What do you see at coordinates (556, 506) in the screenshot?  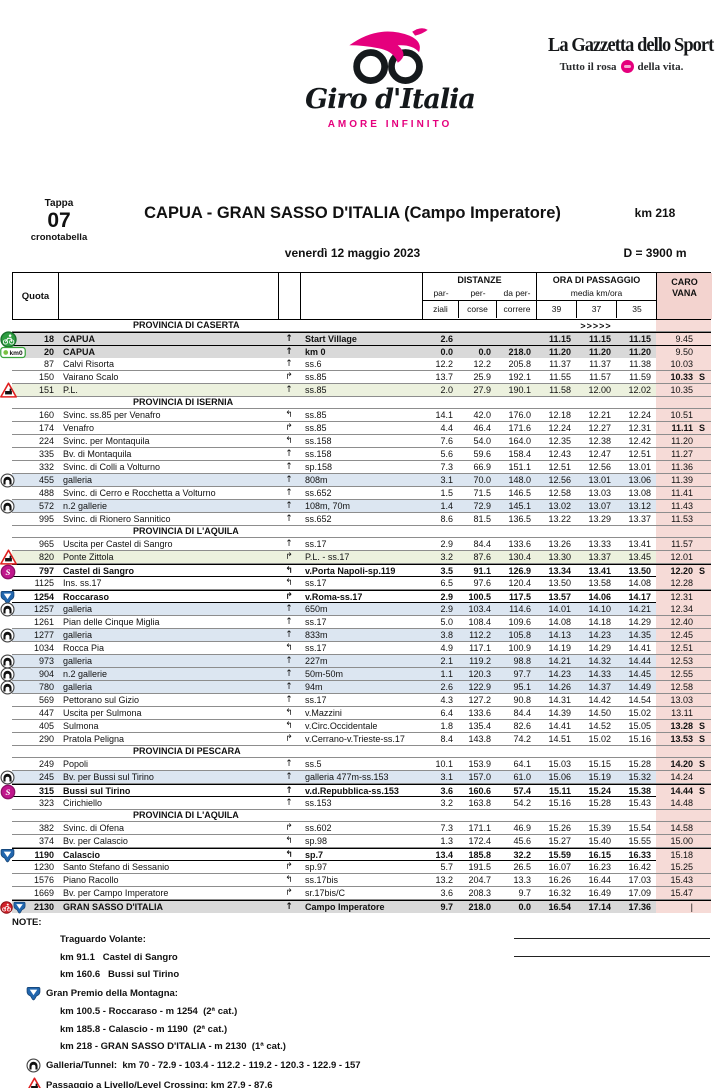 I see `time-39kmh: 13.02` at bounding box center [556, 506].